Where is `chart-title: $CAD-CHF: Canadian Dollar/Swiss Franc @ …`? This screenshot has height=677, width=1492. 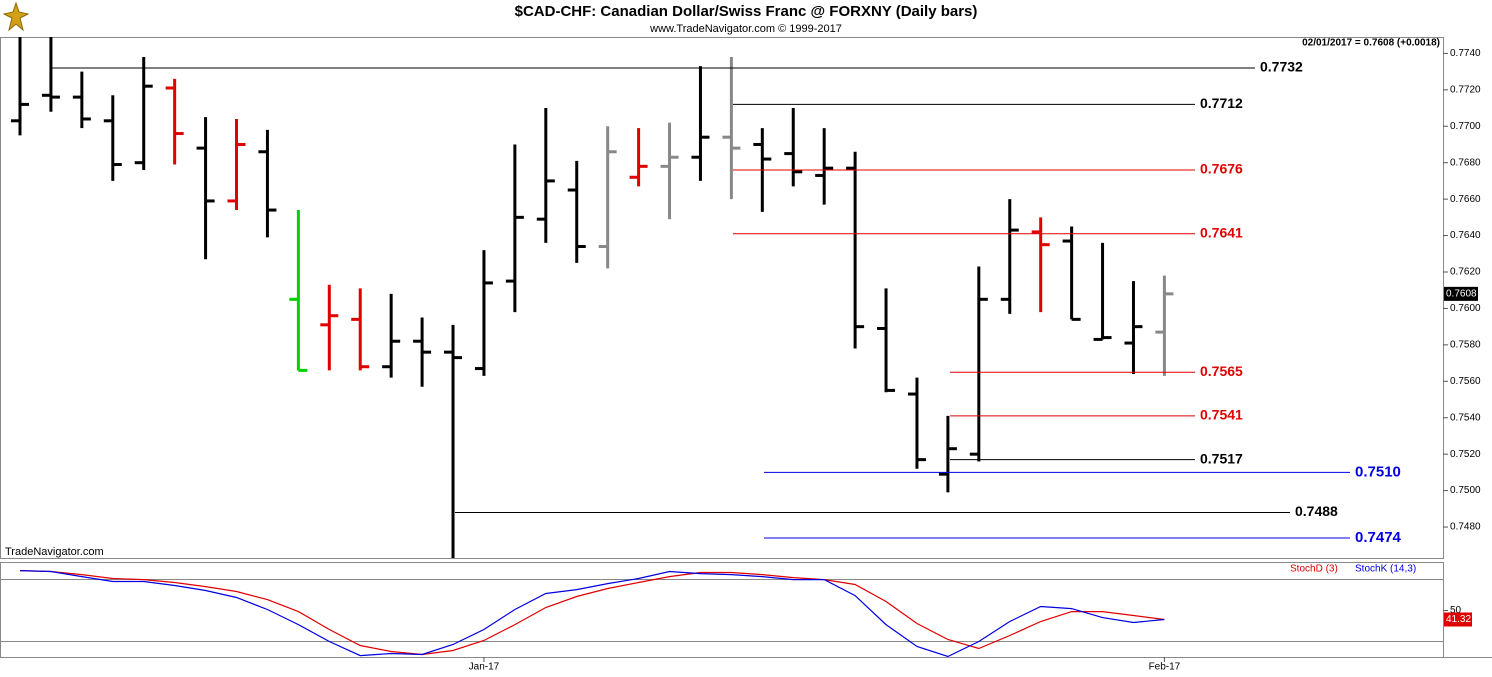 chart-title: $CAD-CHF: Canadian Dollar/Swiss Franc @ … is located at coordinates (746, 11).